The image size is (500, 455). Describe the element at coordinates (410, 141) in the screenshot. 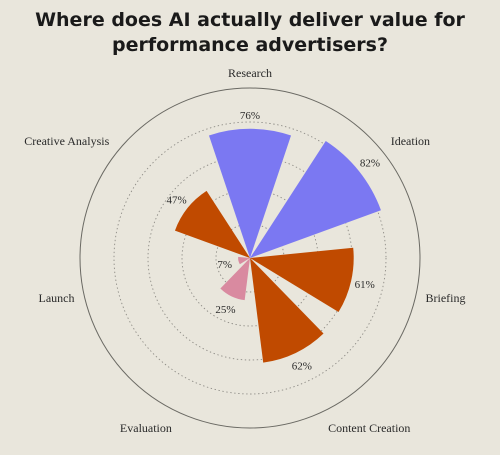

I see `category-label-ideation: Ideation` at that location.